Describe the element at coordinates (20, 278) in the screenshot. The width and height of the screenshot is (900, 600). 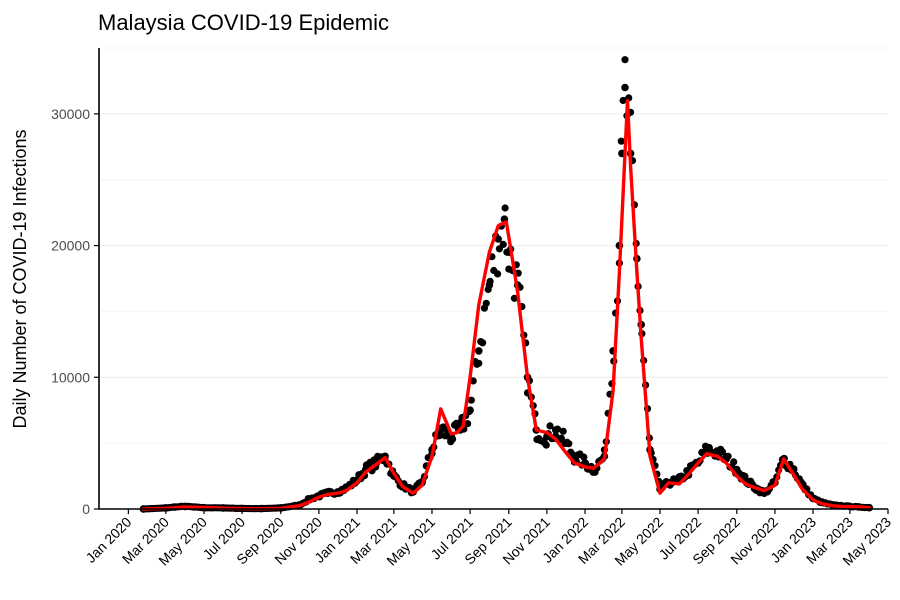
I see `y-axis-label: Daily Number of COVID-19 Infections` at that location.